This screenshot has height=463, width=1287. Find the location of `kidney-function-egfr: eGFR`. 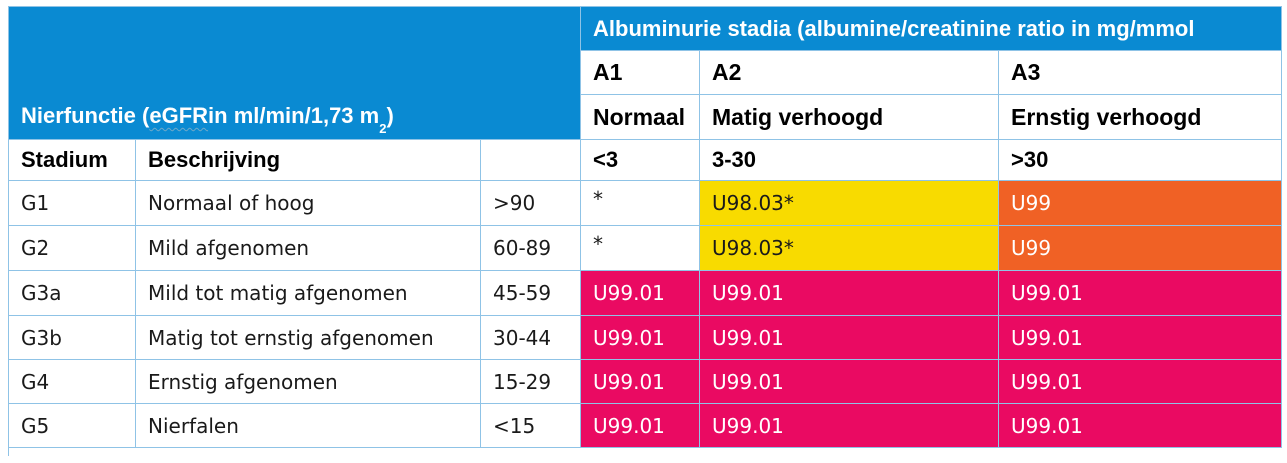

kidney-function-egfr: eGFR is located at coordinates (179, 115).